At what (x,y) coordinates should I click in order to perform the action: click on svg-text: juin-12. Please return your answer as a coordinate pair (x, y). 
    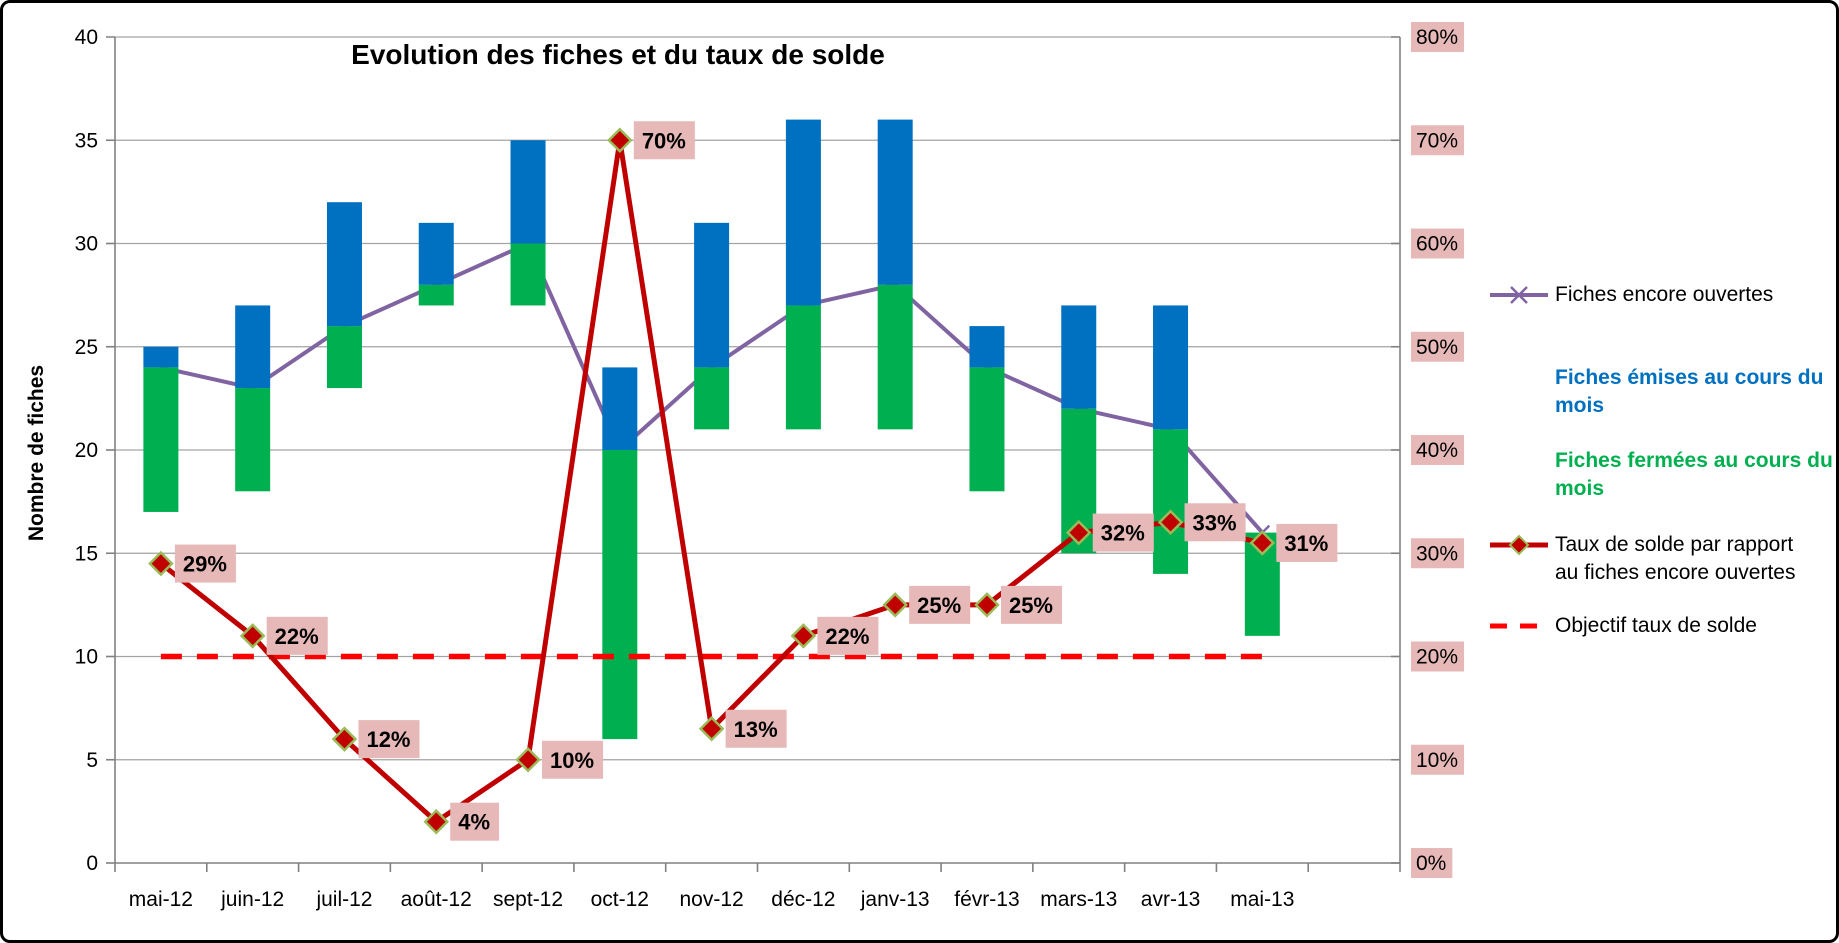
    Looking at the image, I should click on (252, 899).